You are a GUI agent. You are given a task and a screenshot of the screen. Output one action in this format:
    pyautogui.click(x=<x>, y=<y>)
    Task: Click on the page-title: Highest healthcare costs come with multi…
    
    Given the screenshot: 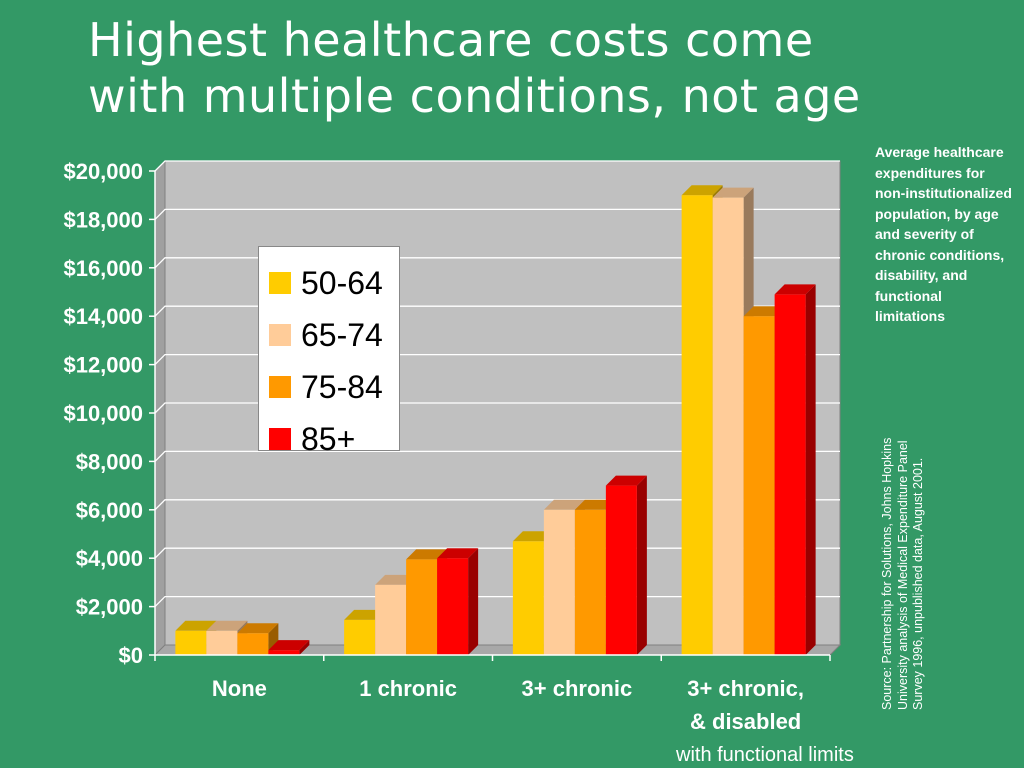 What is the action you would take?
    pyautogui.click(x=538, y=68)
    